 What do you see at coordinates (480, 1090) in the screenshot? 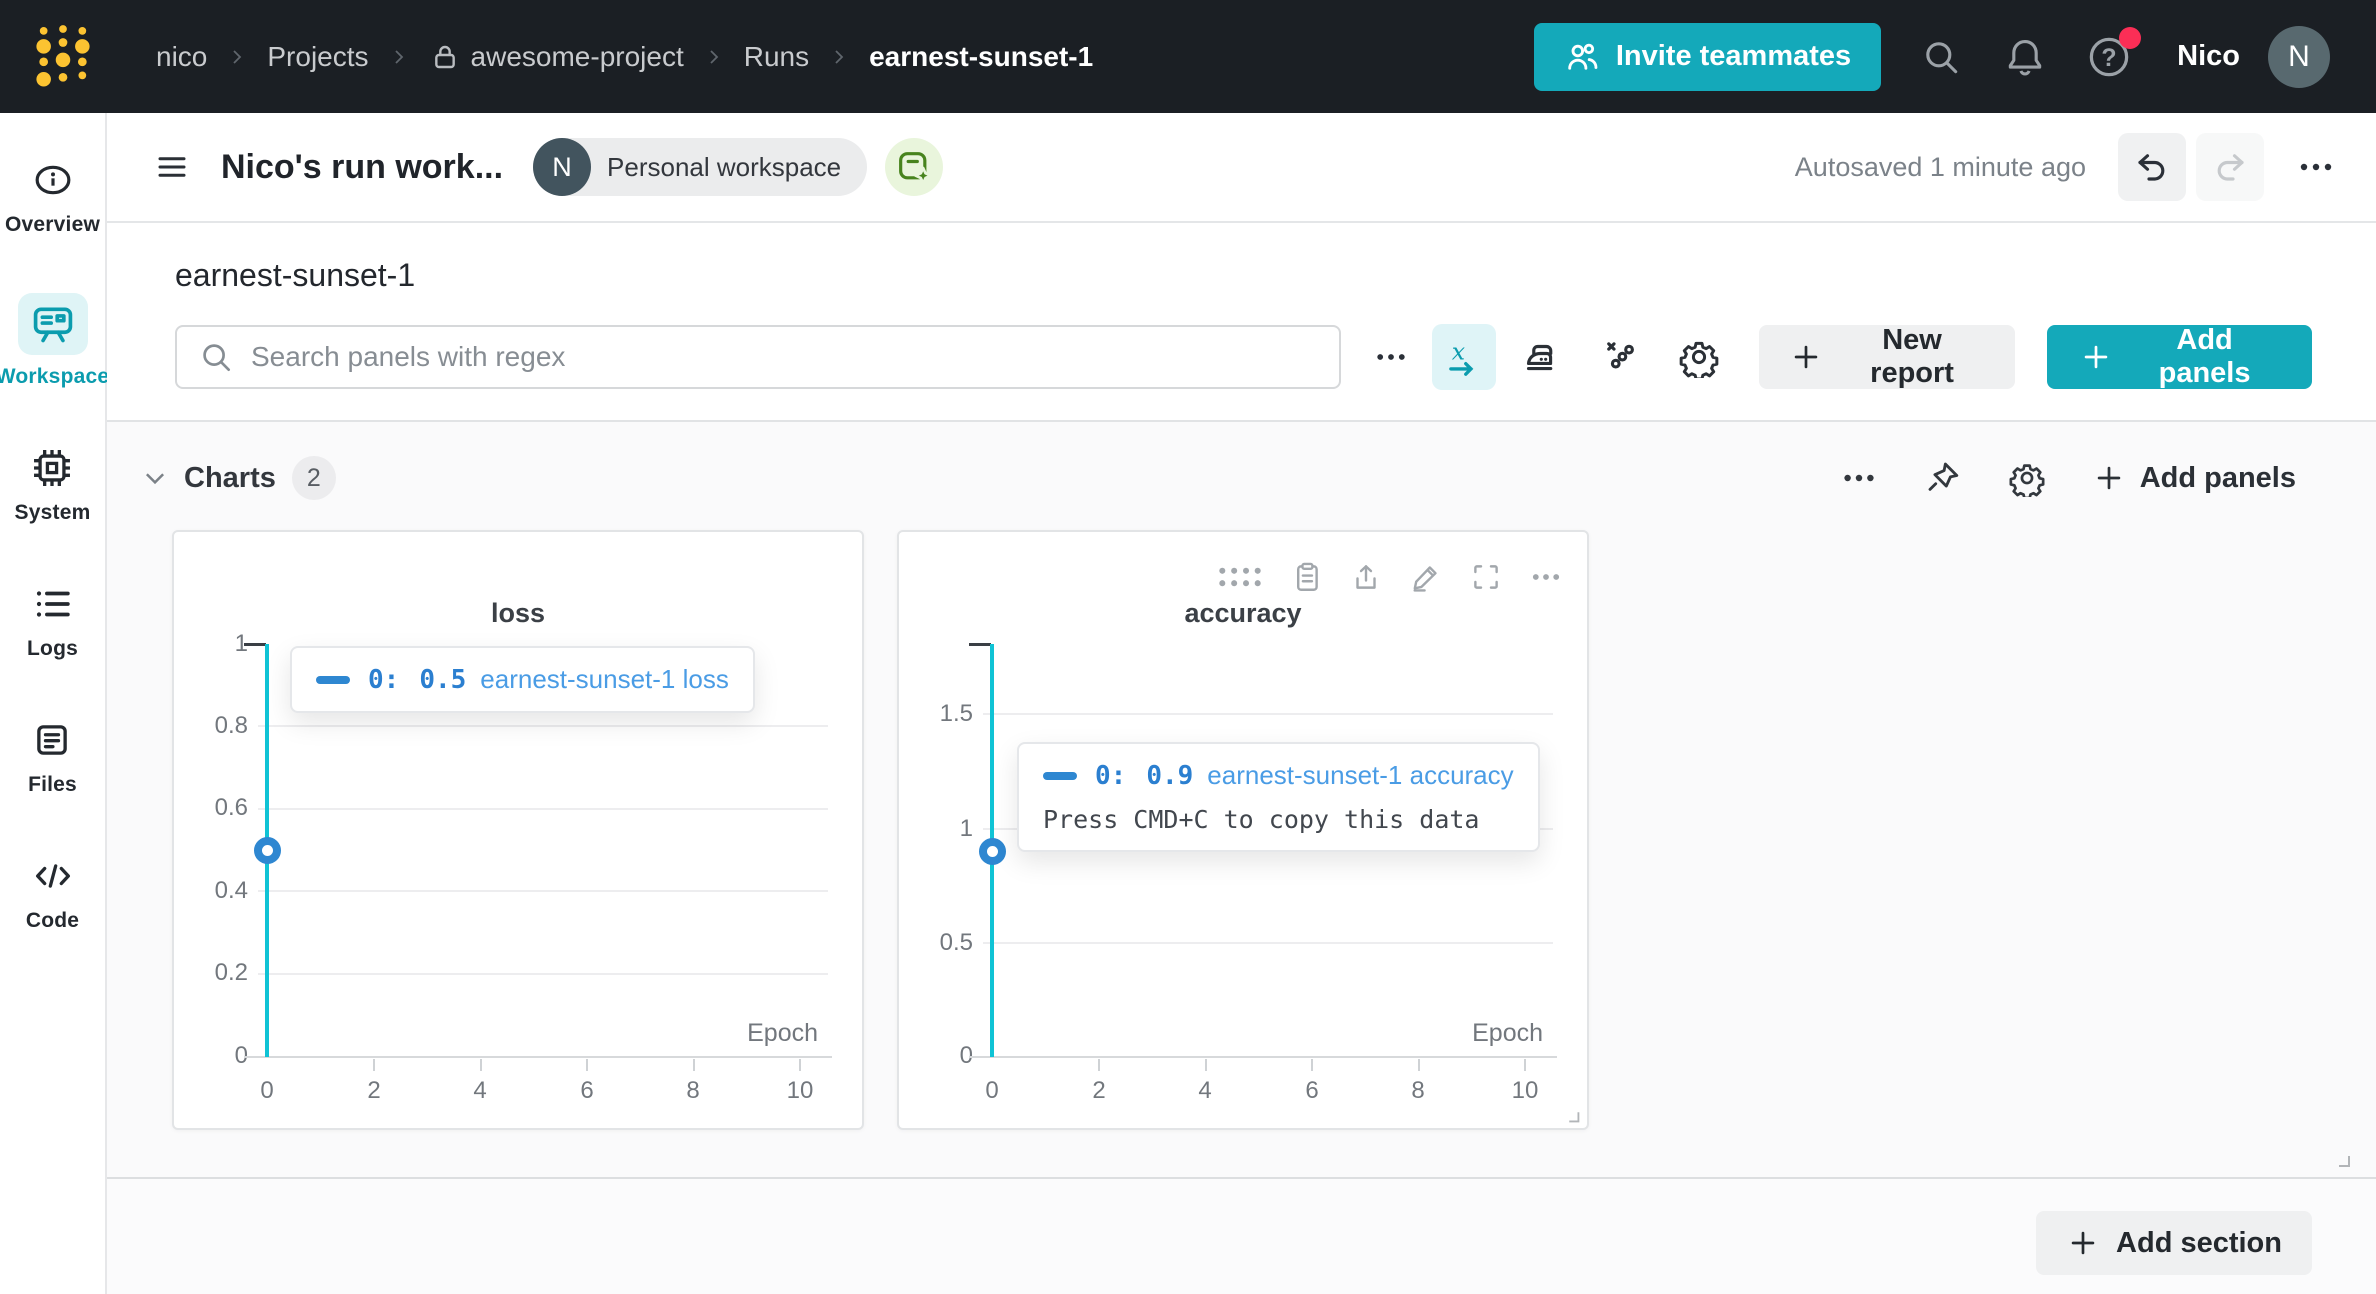
I see `x-tick-label: 4` at bounding box center [480, 1090].